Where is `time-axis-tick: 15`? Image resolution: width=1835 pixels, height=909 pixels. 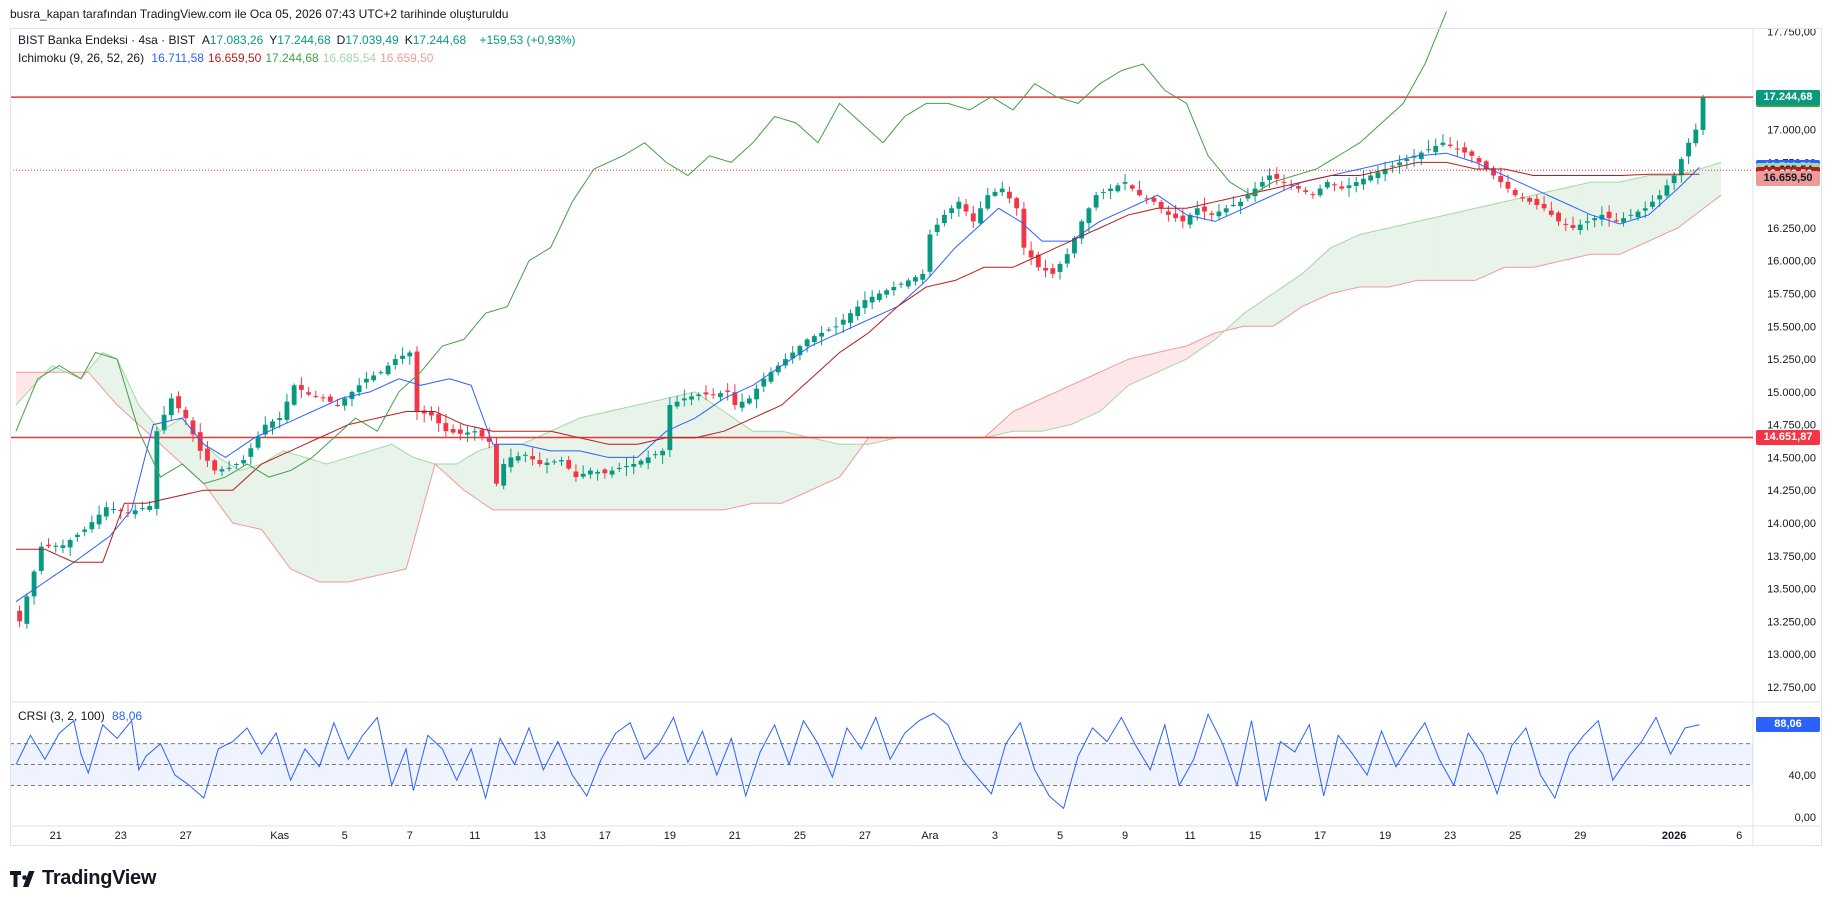
time-axis-tick: 15 is located at coordinates (1255, 836).